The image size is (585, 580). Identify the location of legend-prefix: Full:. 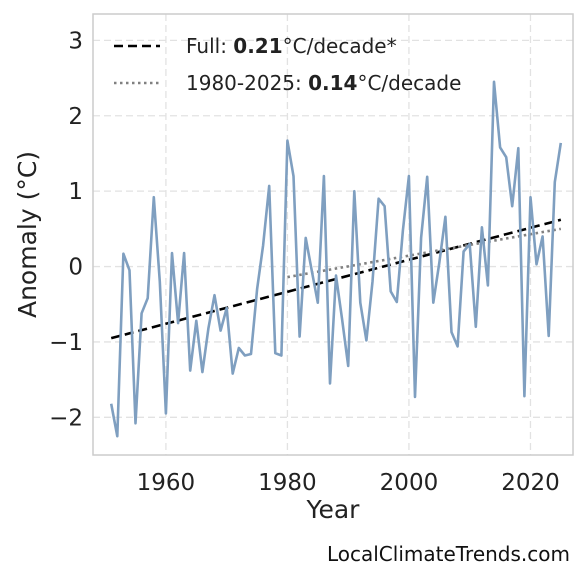
(209, 46).